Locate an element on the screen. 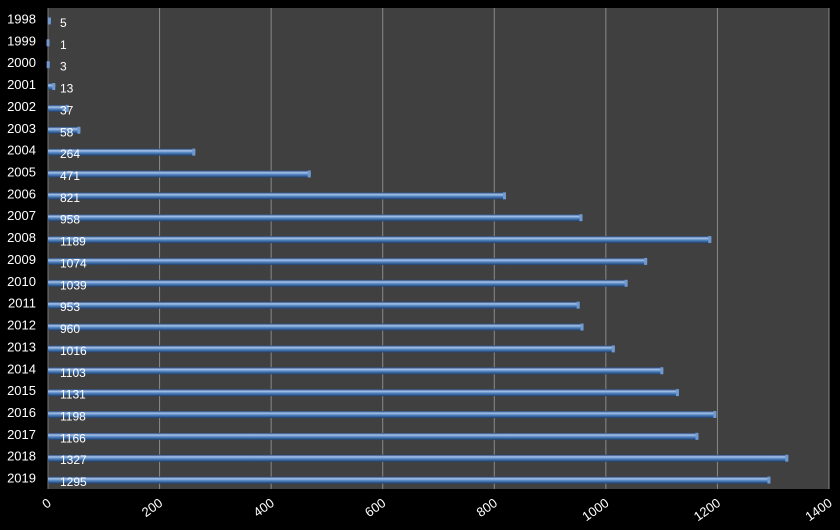 The width and height of the screenshot is (840, 530). bar-2018 is located at coordinates (418, 458).